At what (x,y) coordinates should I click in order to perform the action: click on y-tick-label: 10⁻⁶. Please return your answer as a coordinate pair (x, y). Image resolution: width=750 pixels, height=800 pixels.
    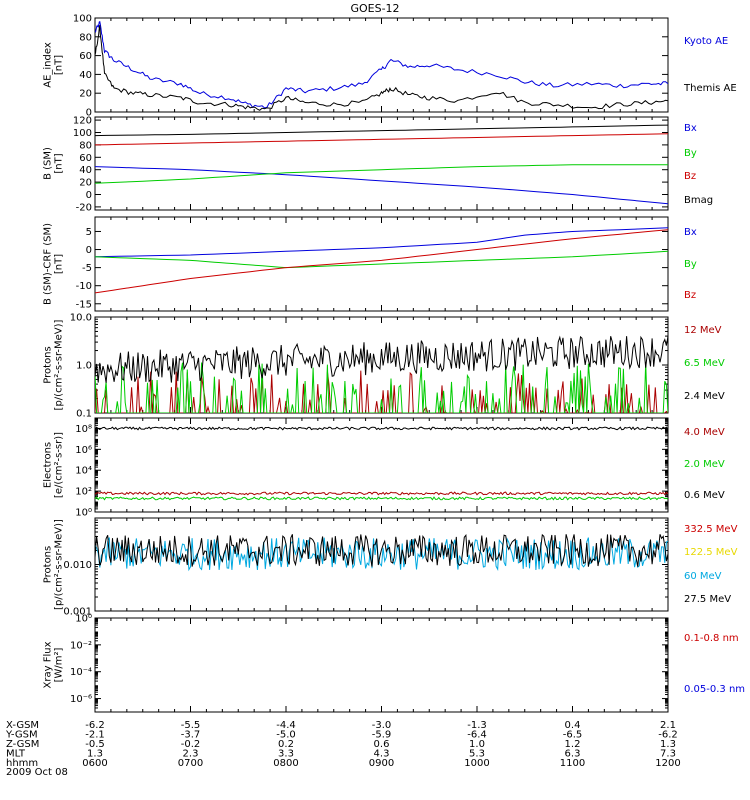
    Looking at the image, I should click on (81, 699).